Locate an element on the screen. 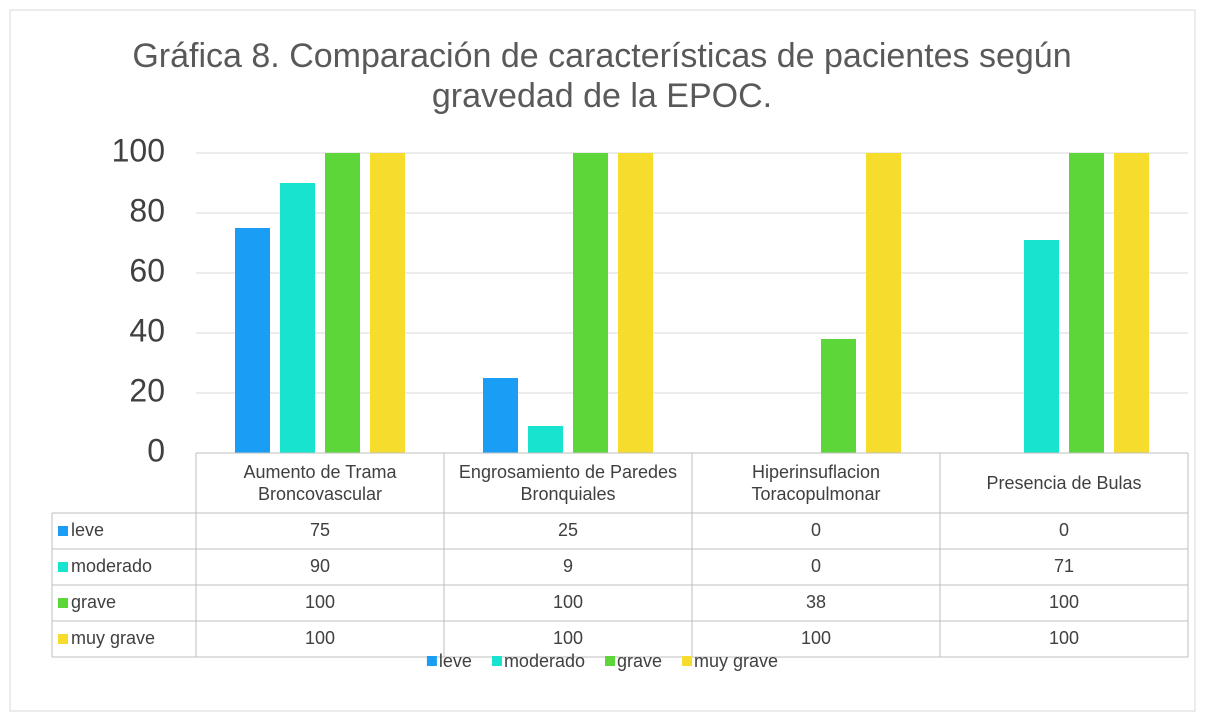  table-row-label: moderado is located at coordinates (111, 566).